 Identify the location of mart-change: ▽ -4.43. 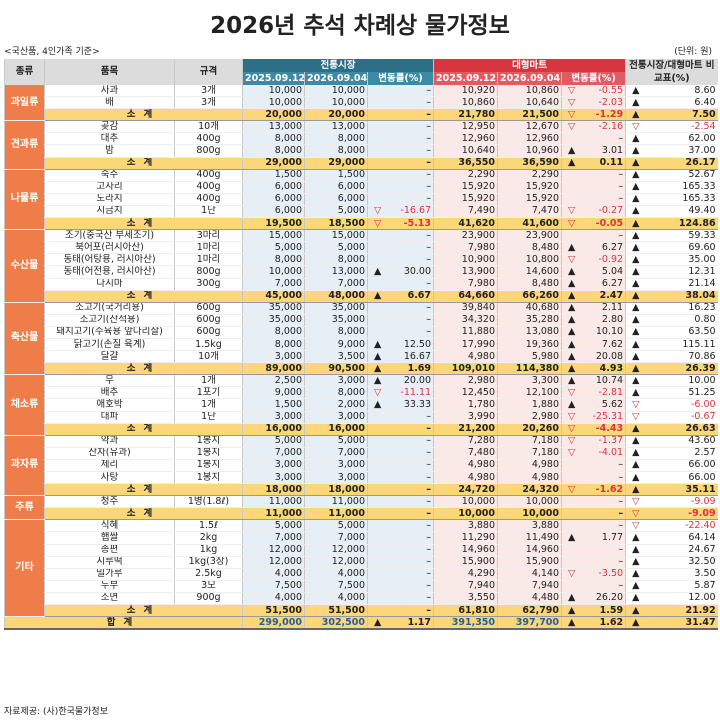
(593, 429).